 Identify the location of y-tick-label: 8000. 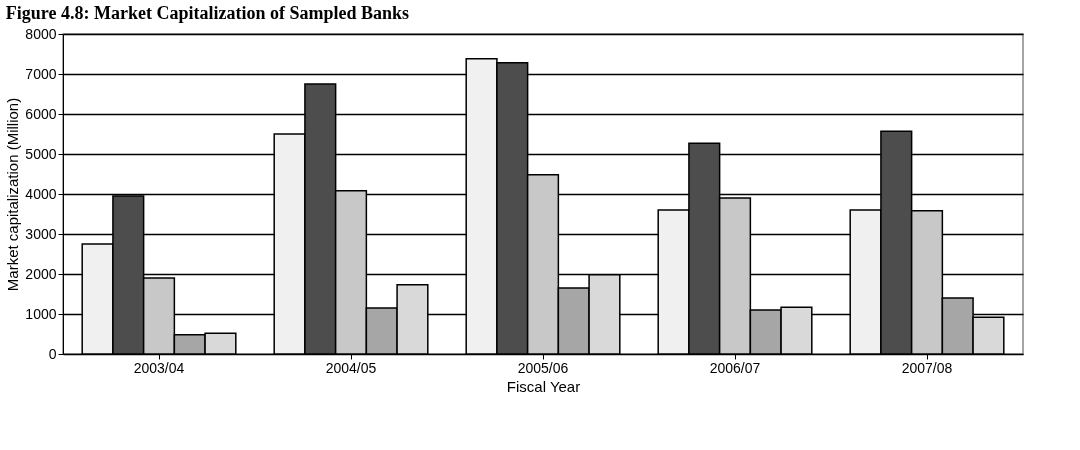
(41, 33).